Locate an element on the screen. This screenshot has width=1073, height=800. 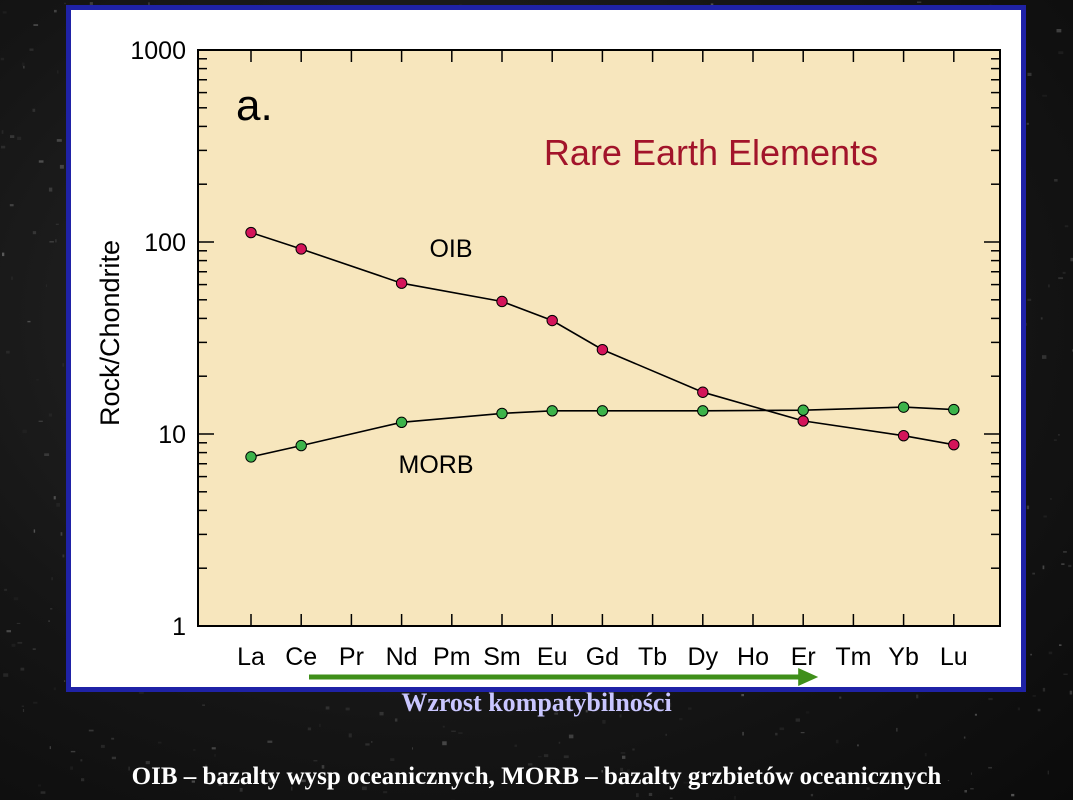
x-tick-label: Sm is located at coordinates (502, 657).